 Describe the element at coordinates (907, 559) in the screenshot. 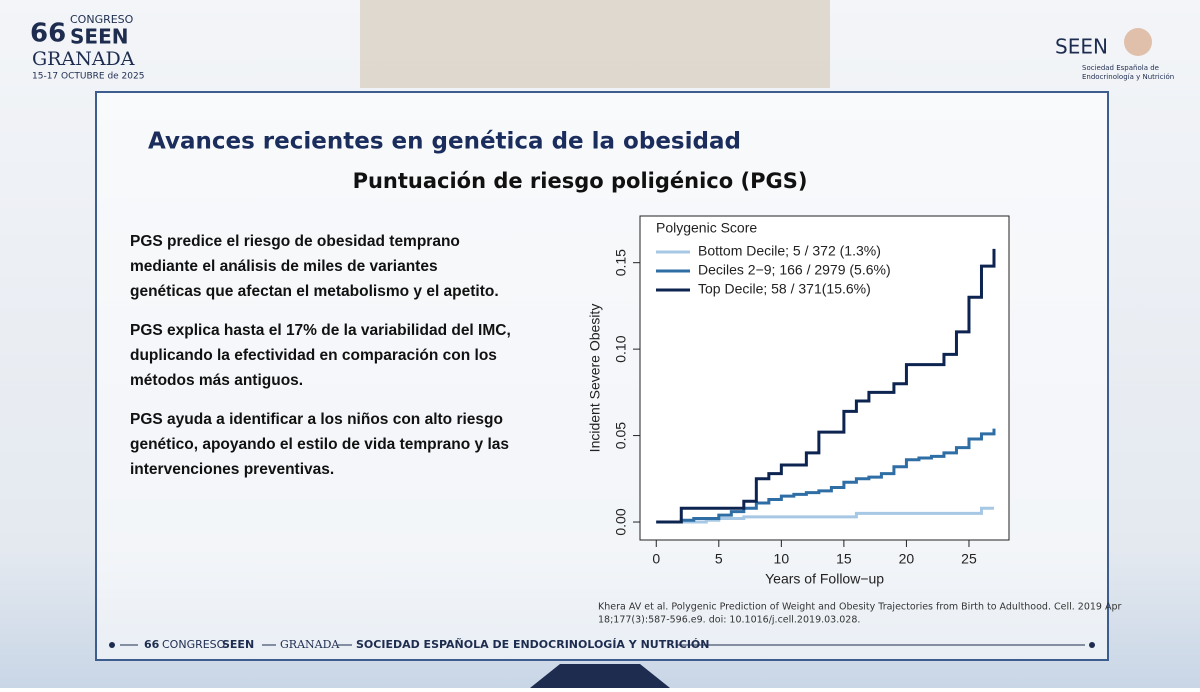

I see `x-tick-label: 20` at that location.